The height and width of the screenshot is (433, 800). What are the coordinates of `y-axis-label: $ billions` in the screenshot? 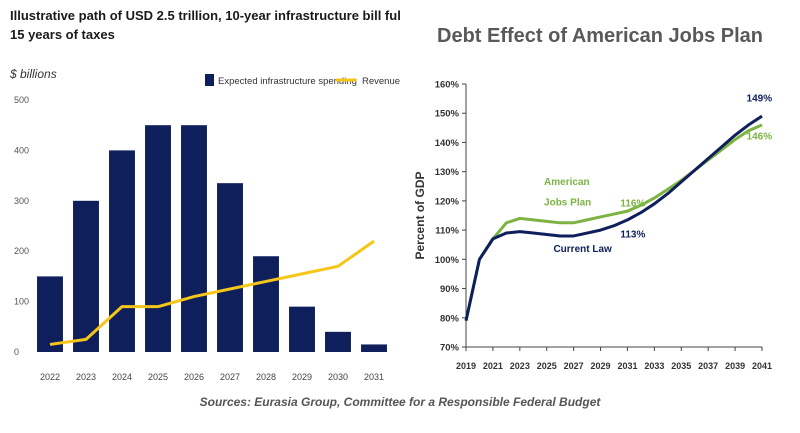 It's located at (33, 74).